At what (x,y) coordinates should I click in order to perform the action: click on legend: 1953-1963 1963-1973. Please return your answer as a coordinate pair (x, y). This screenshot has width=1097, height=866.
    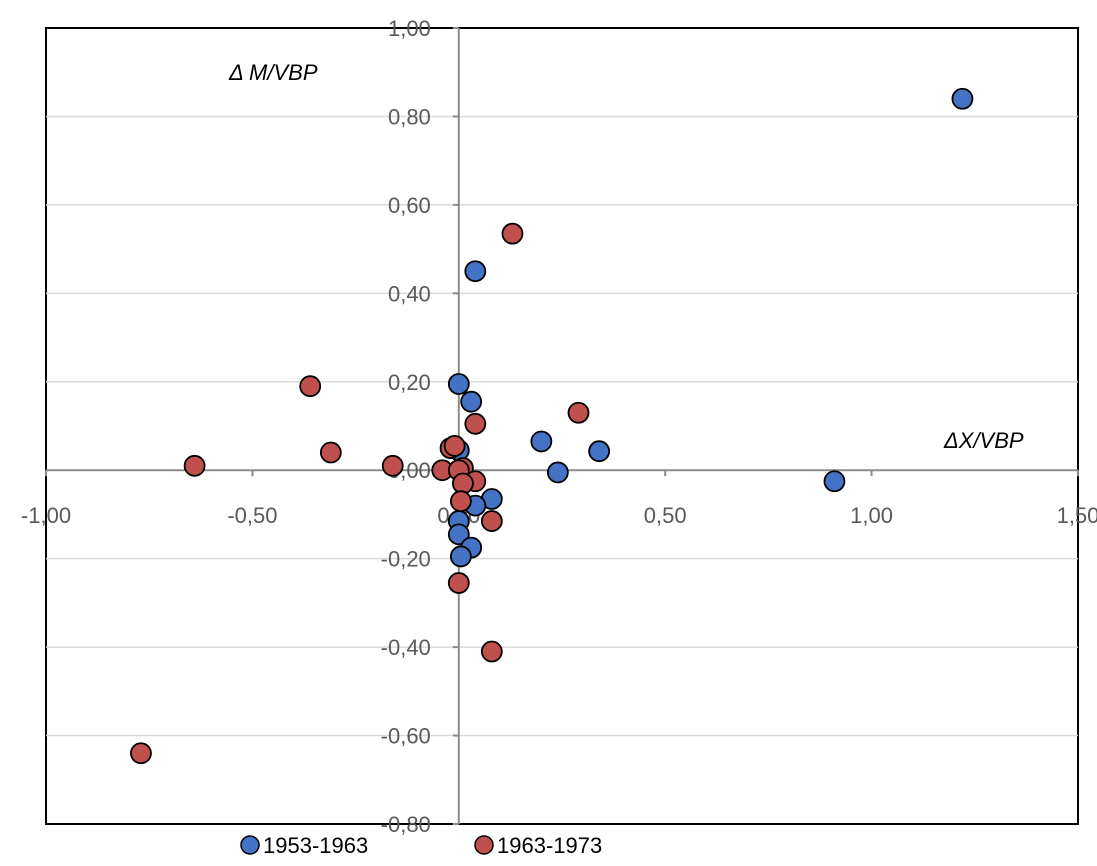
    Looking at the image, I should click on (421, 845).